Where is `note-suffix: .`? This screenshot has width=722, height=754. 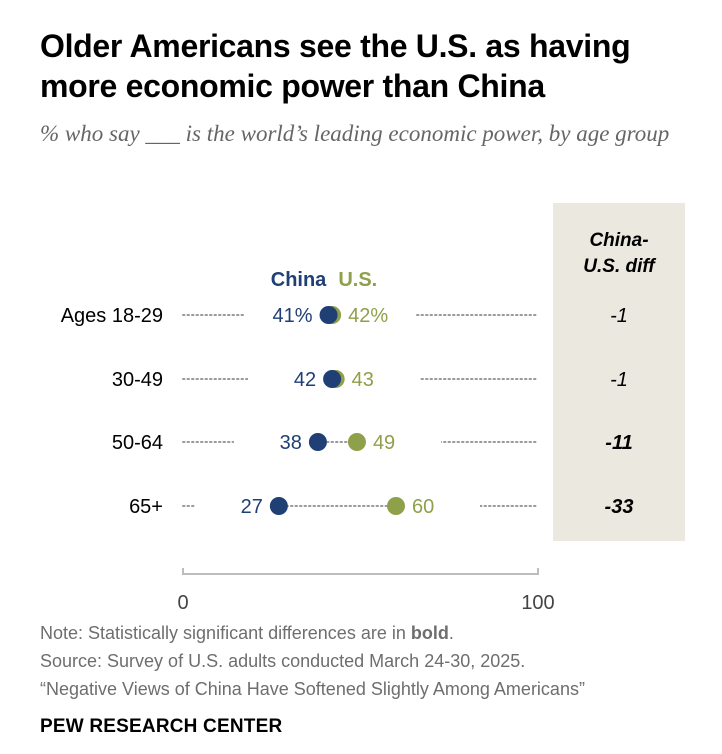 note-suffix: . is located at coordinates (451, 633).